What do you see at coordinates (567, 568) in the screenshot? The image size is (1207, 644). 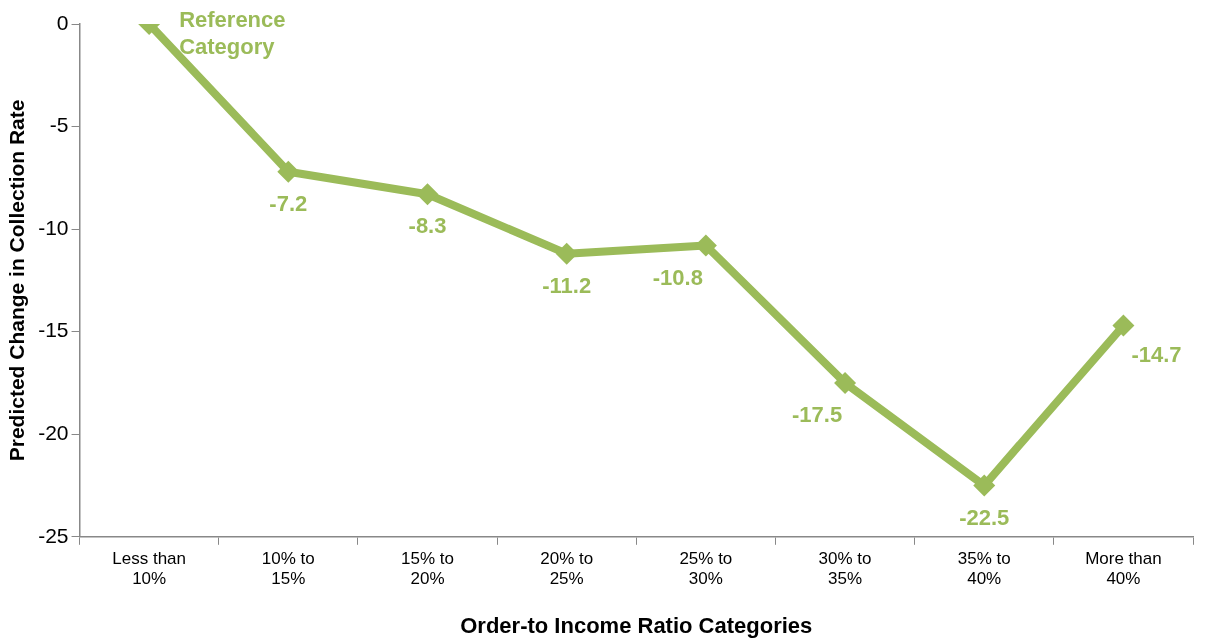 I see `x-tick-label: 20% to 25%` at bounding box center [567, 568].